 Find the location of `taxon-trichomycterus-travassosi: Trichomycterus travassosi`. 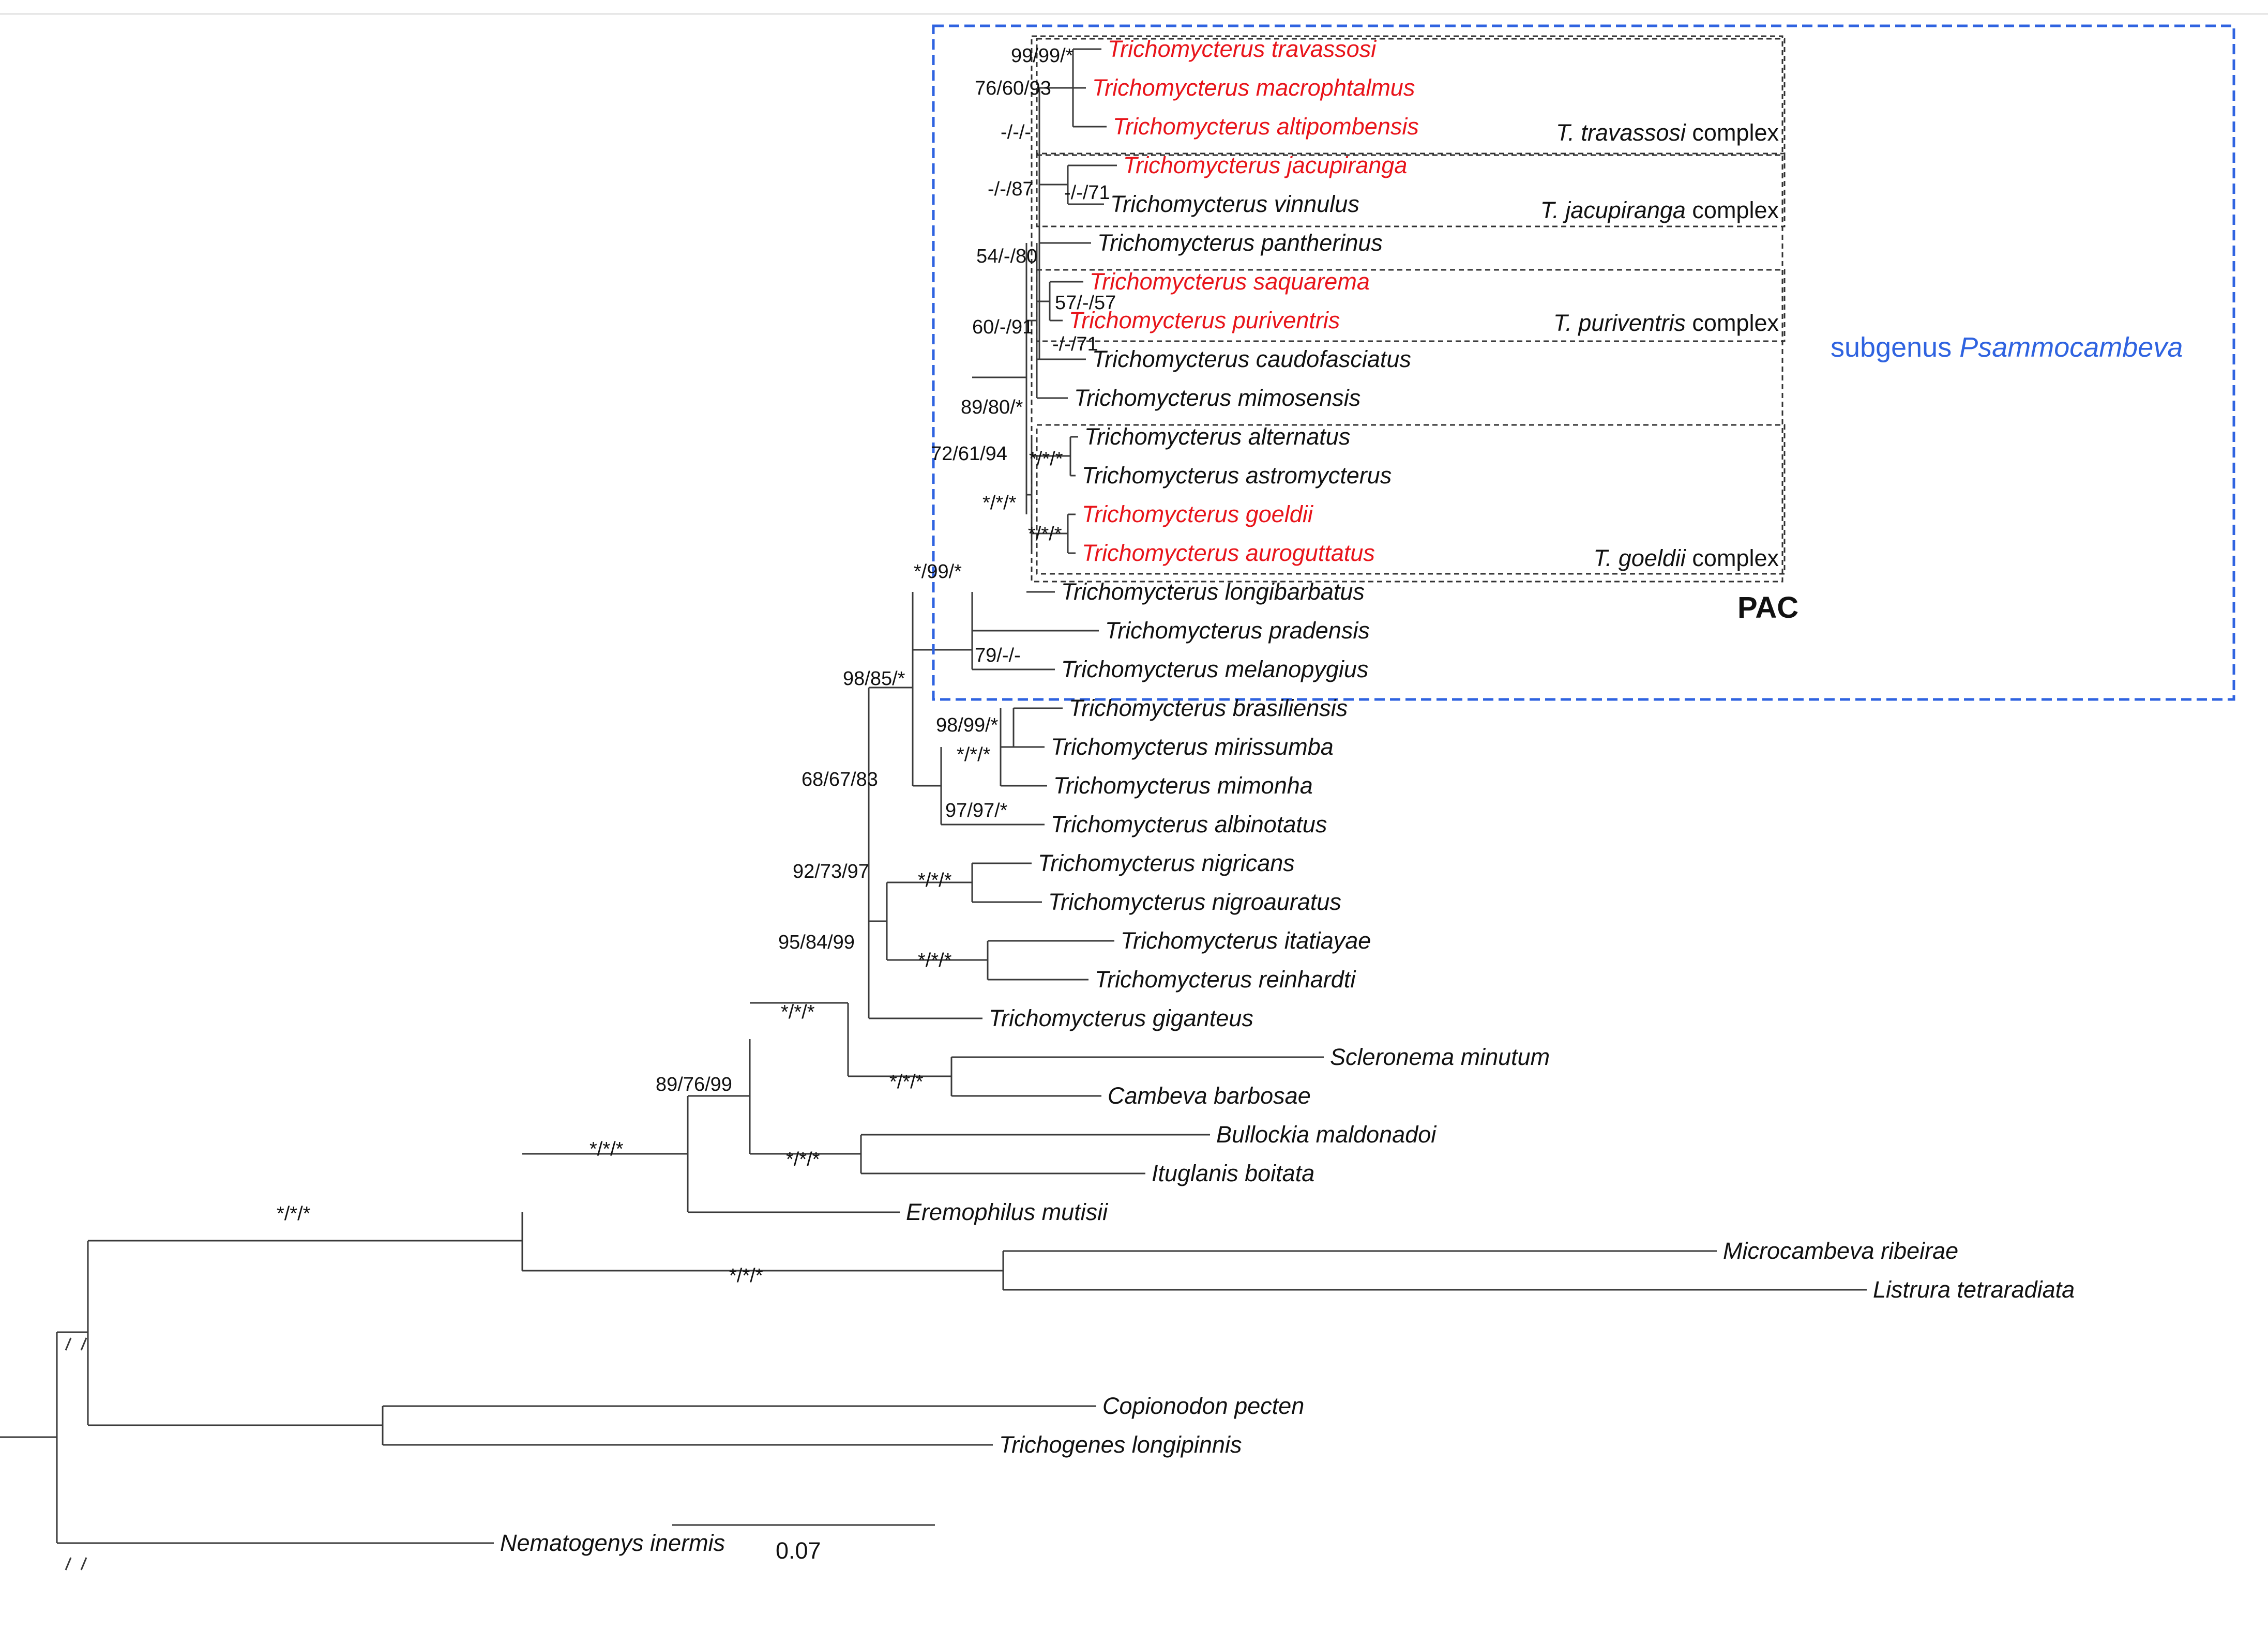

taxon-trichomycterus-travassosi: Trichomycterus travassosi is located at coordinates (1242, 49).